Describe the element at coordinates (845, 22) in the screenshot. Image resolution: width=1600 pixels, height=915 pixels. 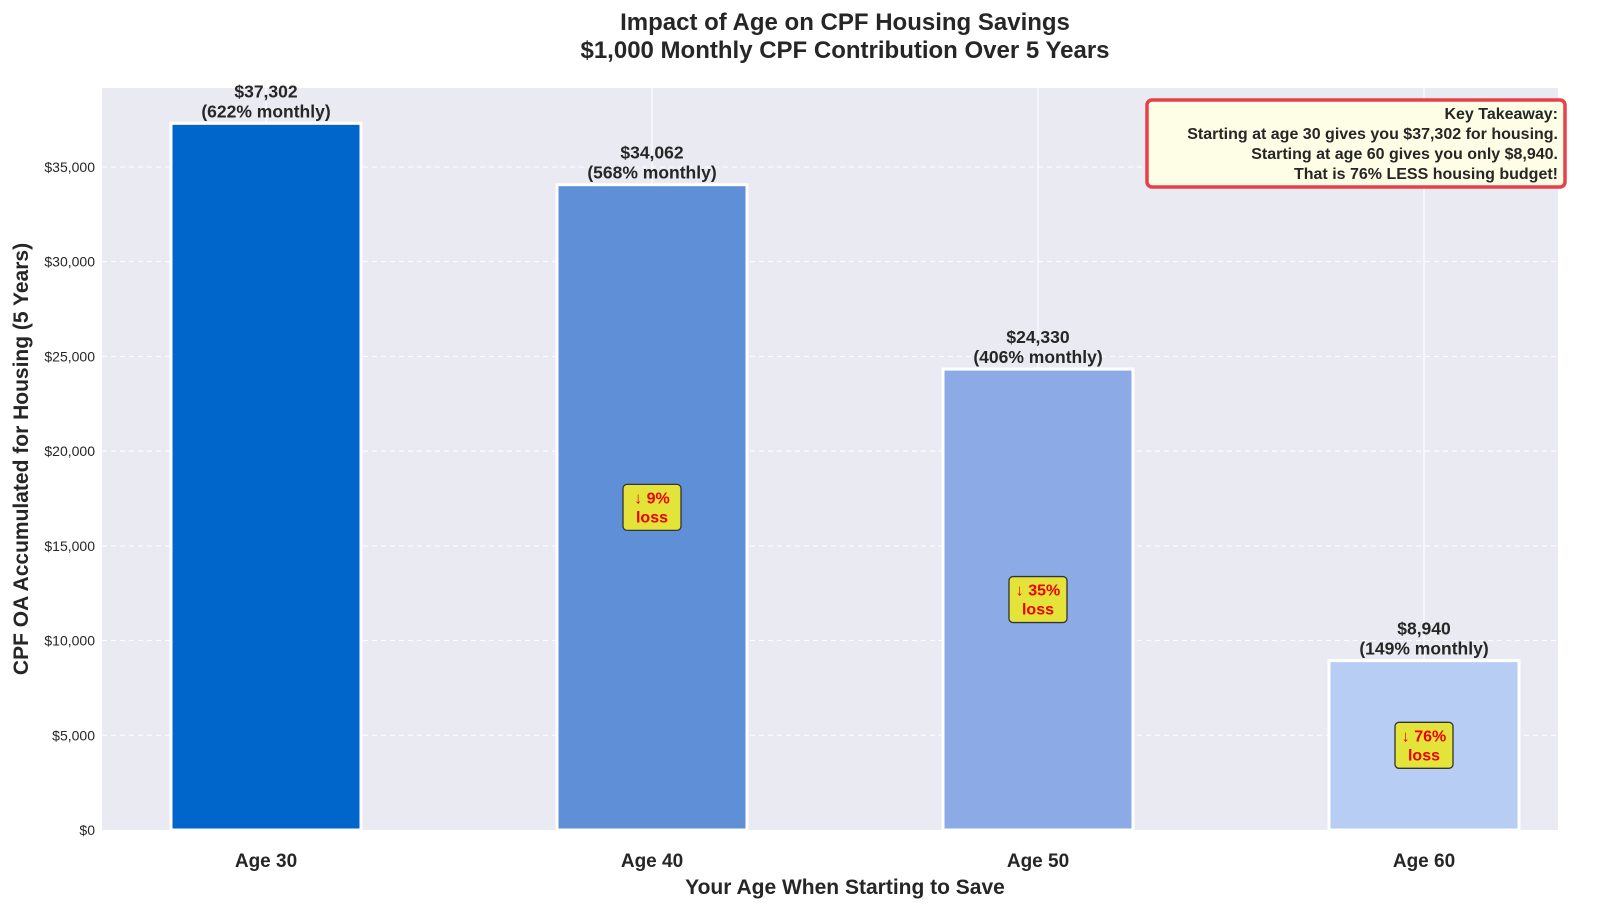
I see `chart-title-line-1: Impact of Age on CPF Housing Savings` at that location.